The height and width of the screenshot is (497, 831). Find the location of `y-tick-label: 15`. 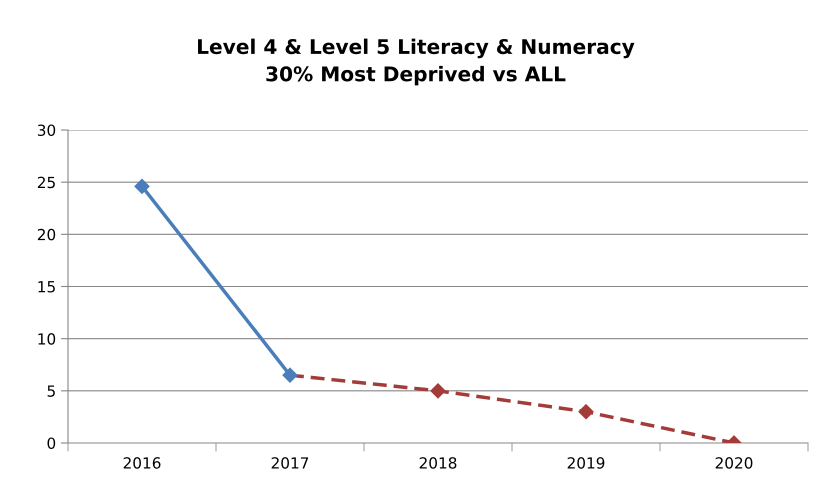

y-tick-label: 15 is located at coordinates (46, 287).